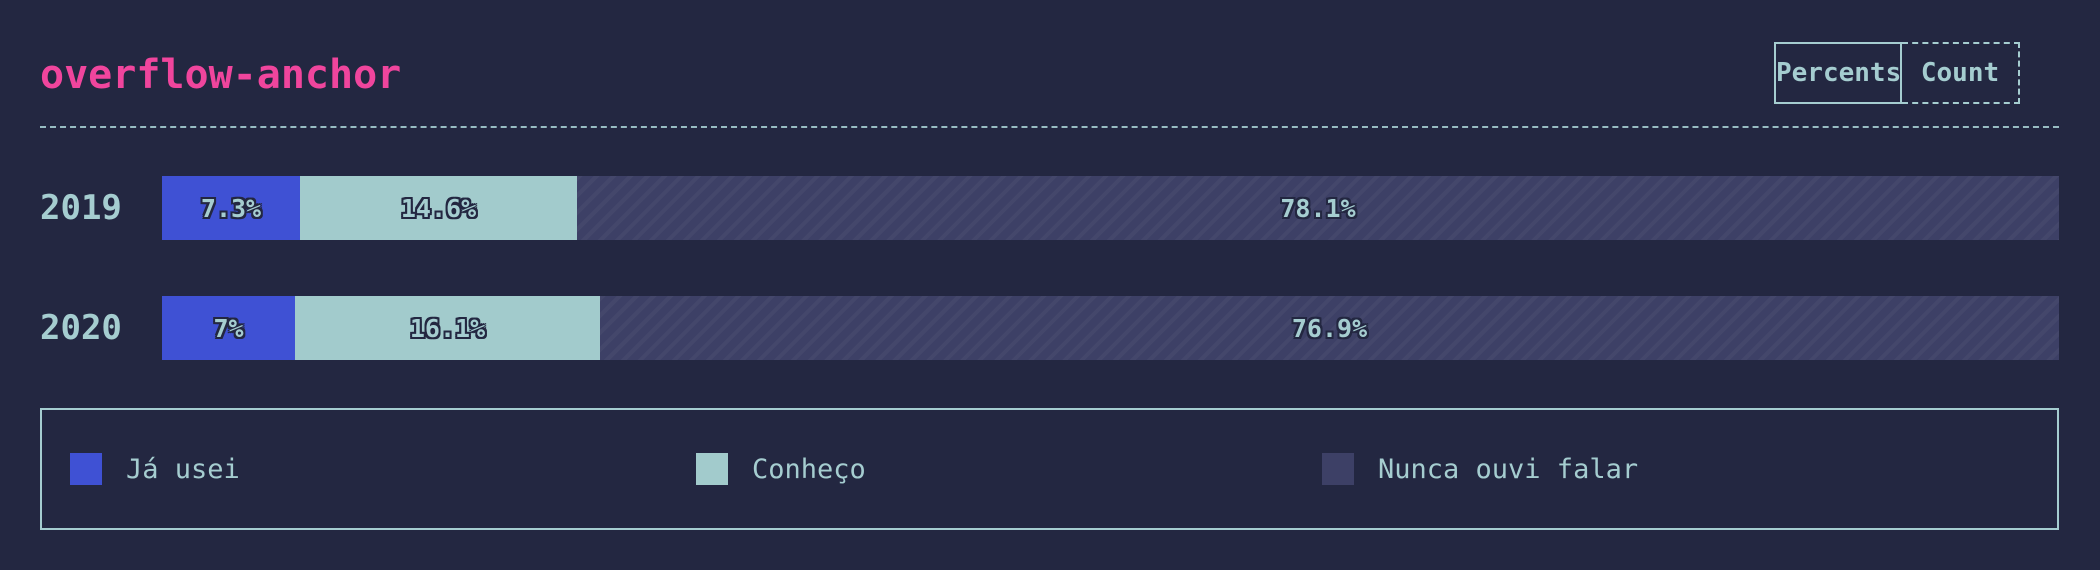 The width and height of the screenshot is (2100, 570). Describe the element at coordinates (86, 469) in the screenshot. I see `legend-swatch-used` at that location.